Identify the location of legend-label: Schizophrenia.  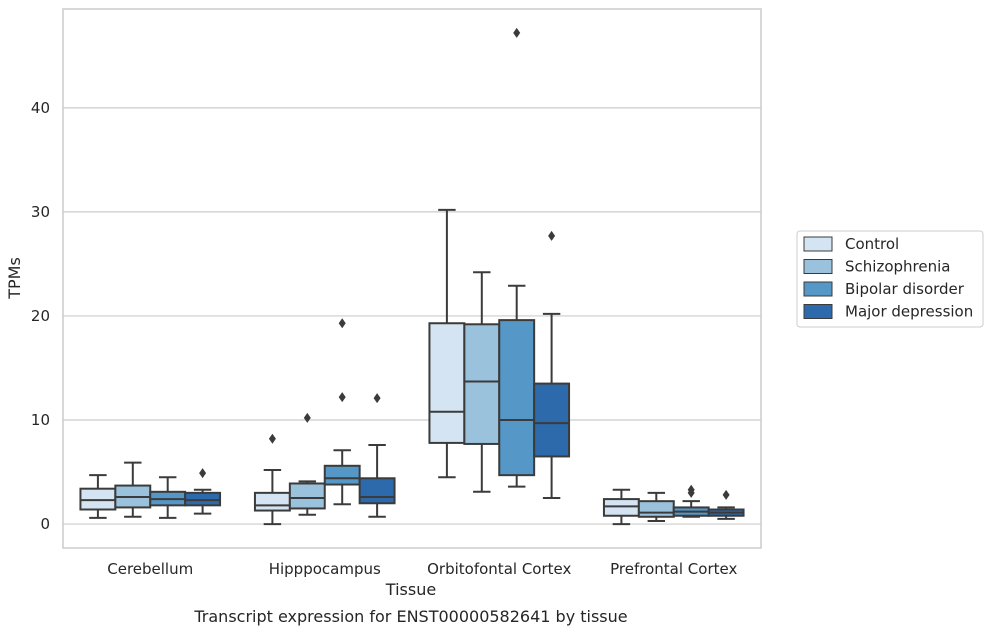
(897, 267).